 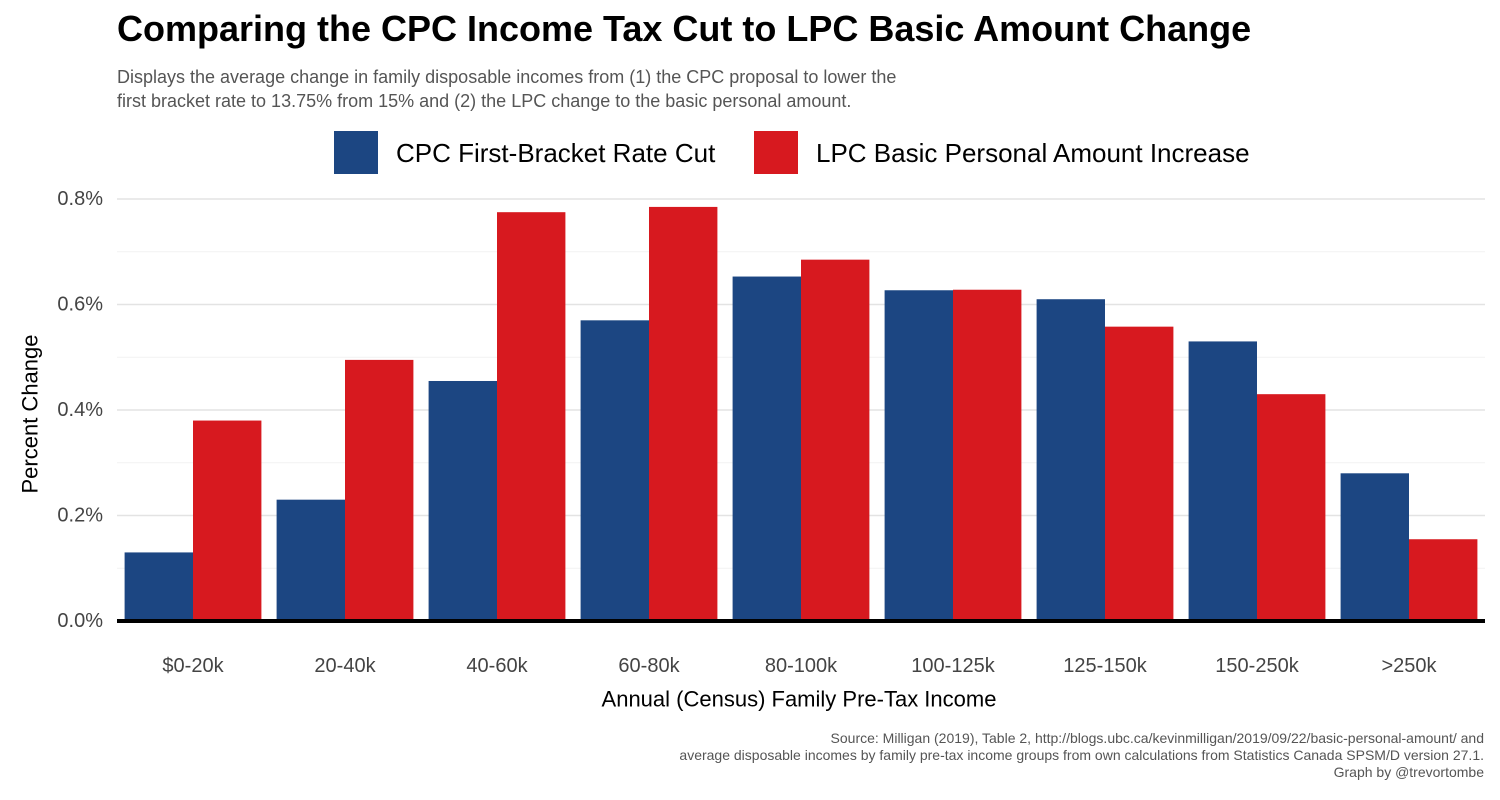 I want to click on x-tick-label: >250k, so click(x=1409, y=666).